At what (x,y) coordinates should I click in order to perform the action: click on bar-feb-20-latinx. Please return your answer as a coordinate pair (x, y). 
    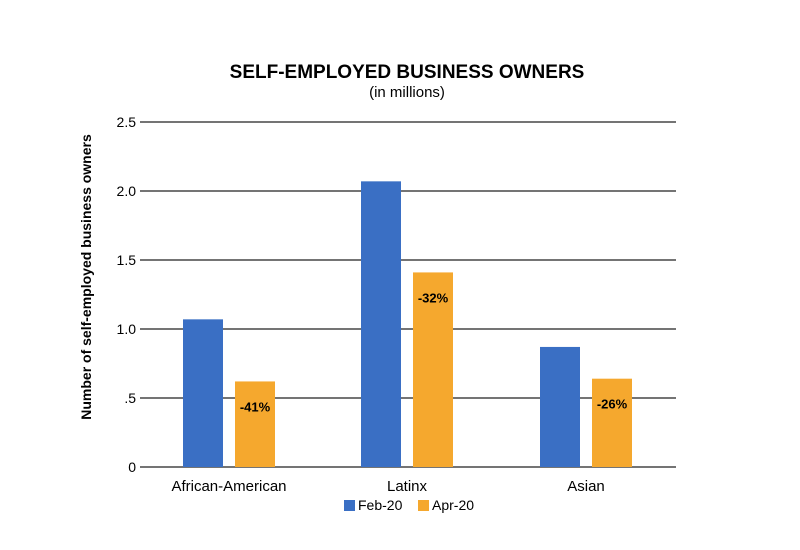
    Looking at the image, I should click on (381, 324).